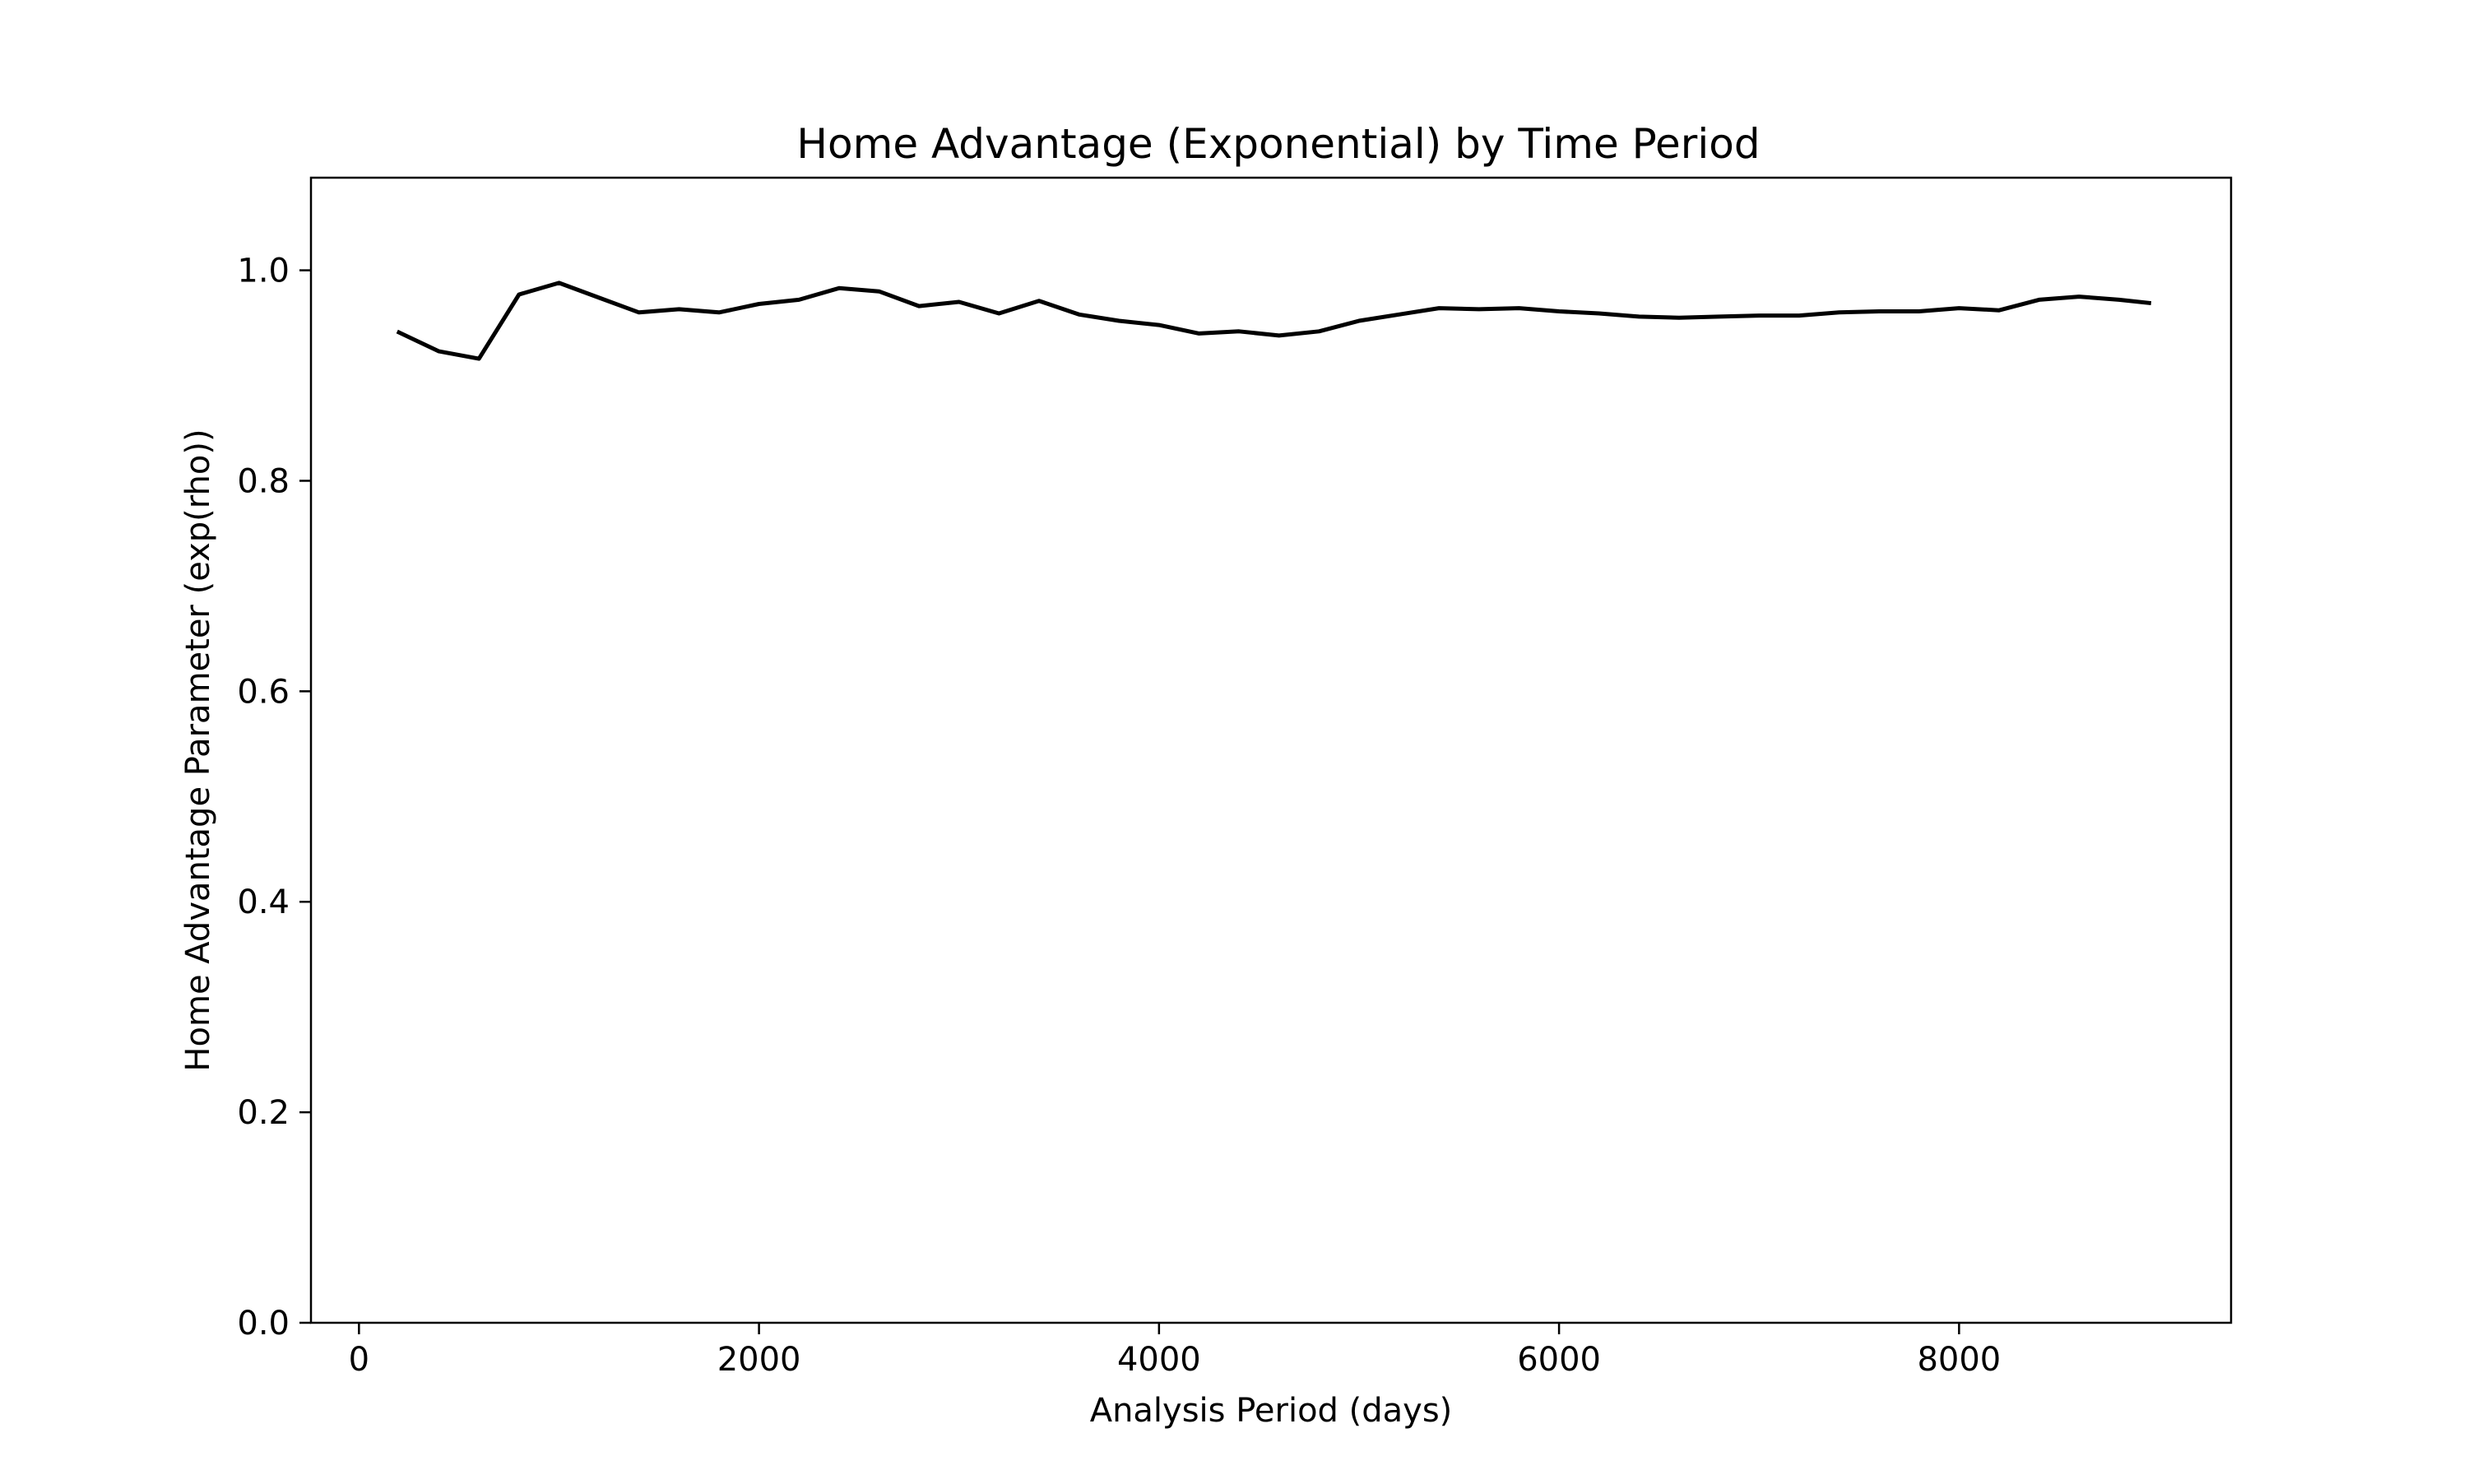 This screenshot has height=1484, width=2468. Describe the element at coordinates (263, 902) in the screenshot. I see `y-tick-label: 0.4` at that location.